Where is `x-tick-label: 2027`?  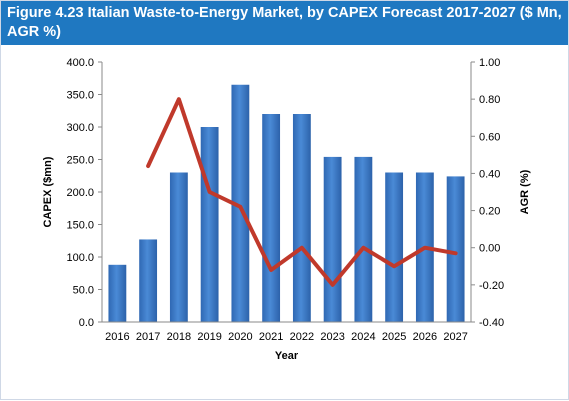 x-tick-label: 2027 is located at coordinates (455, 337).